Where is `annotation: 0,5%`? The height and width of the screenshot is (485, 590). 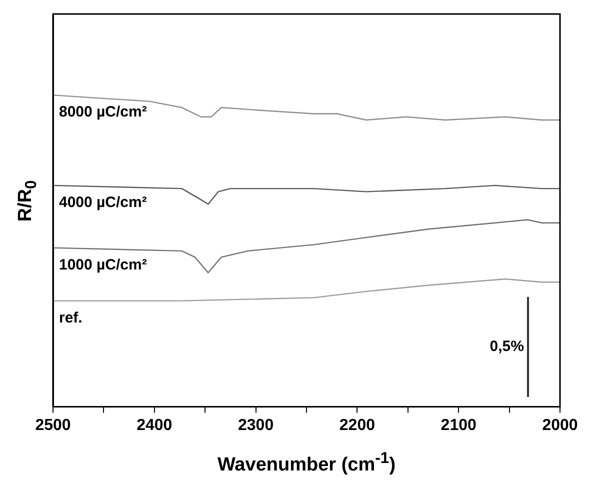
annotation: 0,5% is located at coordinates (507, 346).